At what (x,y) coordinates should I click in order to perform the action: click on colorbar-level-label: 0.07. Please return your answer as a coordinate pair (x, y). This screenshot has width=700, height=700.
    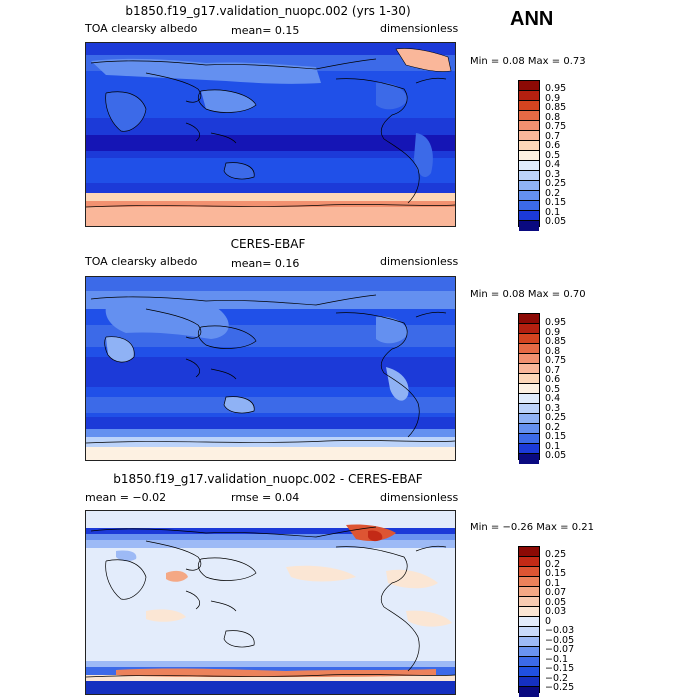
    Looking at the image, I should click on (556, 592).